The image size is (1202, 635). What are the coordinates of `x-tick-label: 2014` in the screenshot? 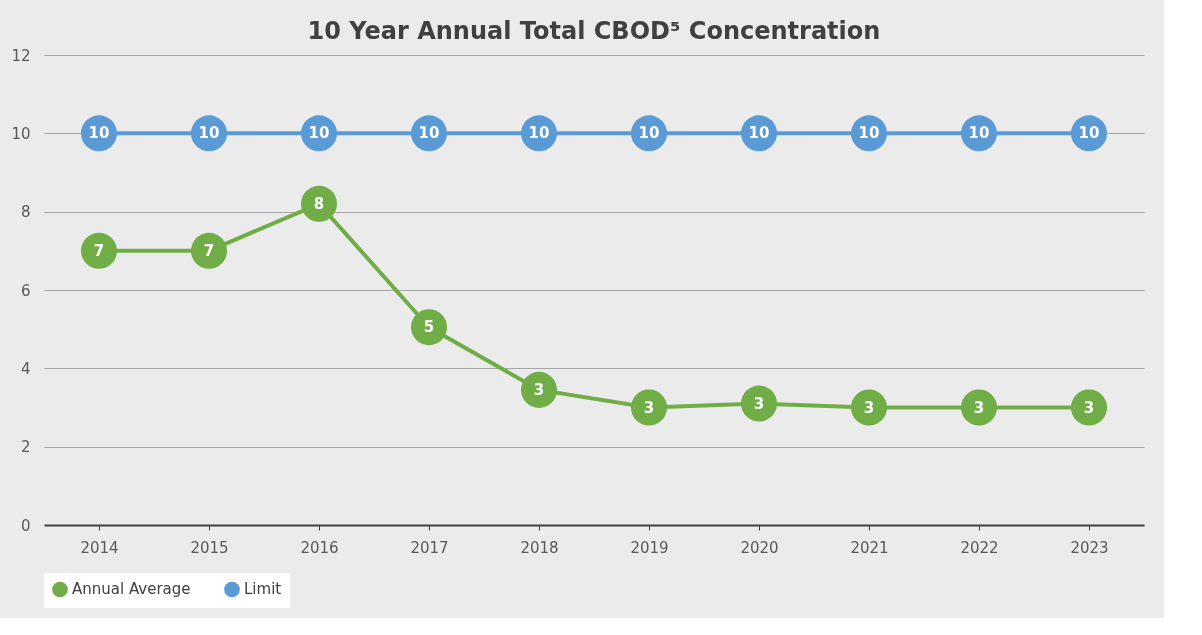 It's located at (99, 547).